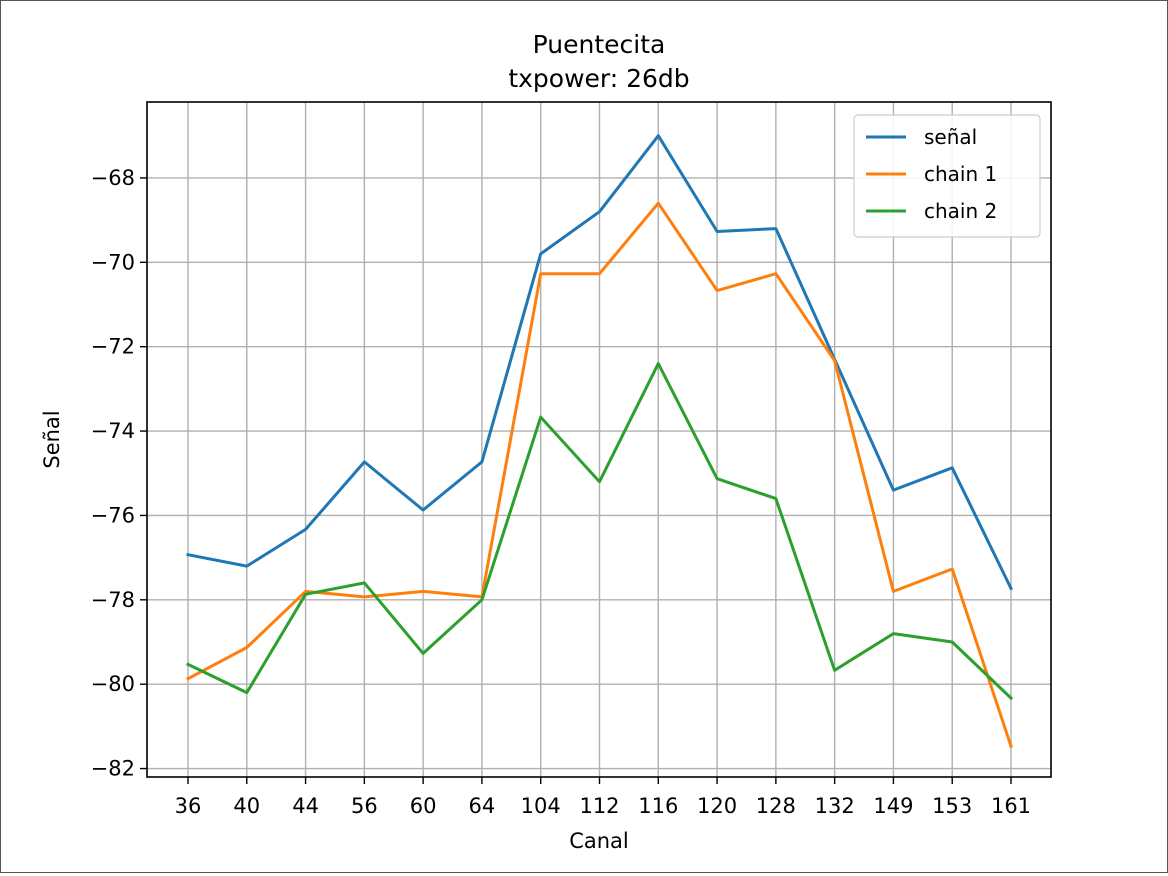  I want to click on x-tick-label: 128, so click(776, 806).